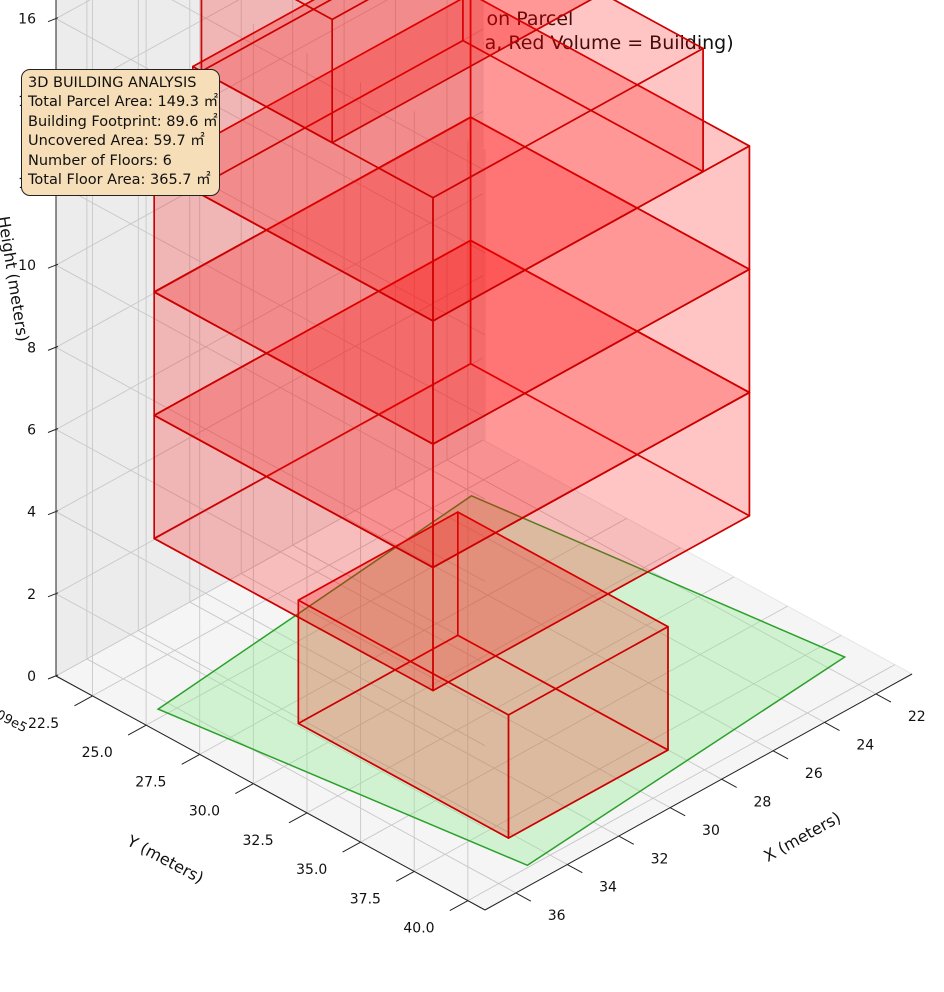 Image resolution: width=944 pixels, height=992 pixels. I want to click on y-tick-label: 22.5, so click(43, 724).